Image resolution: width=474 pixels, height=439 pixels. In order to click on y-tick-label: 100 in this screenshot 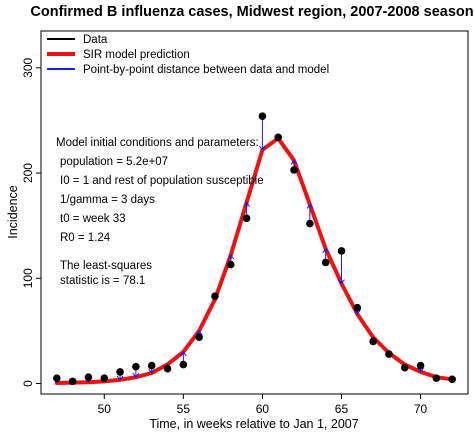, I will do `click(28, 278)`.